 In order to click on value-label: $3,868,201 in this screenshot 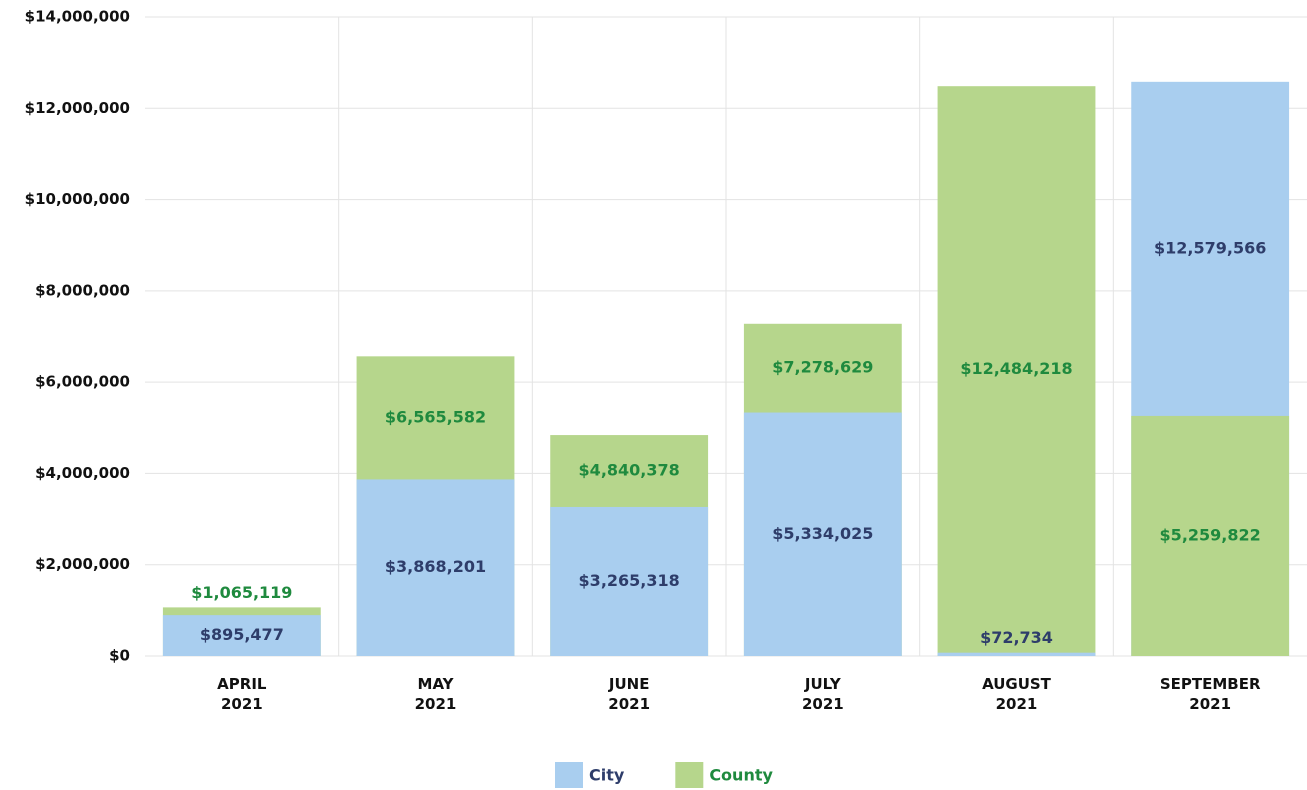, I will do `click(435, 566)`.